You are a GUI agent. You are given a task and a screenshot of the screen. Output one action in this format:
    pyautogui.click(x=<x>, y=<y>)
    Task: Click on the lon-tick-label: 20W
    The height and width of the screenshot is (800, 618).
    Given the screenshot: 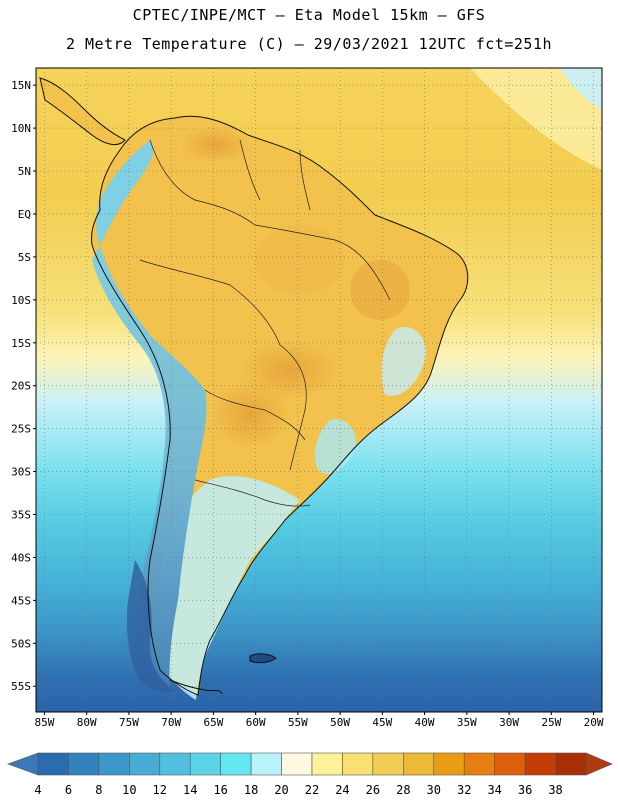 What is the action you would take?
    pyautogui.click(x=594, y=722)
    